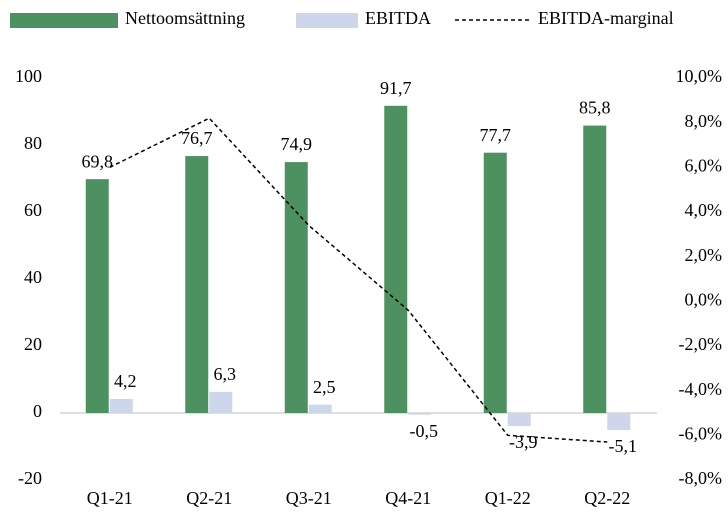 The width and height of the screenshot is (728, 514). Describe the element at coordinates (297, 144) in the screenshot. I see `data-label: 74,9` at that location.